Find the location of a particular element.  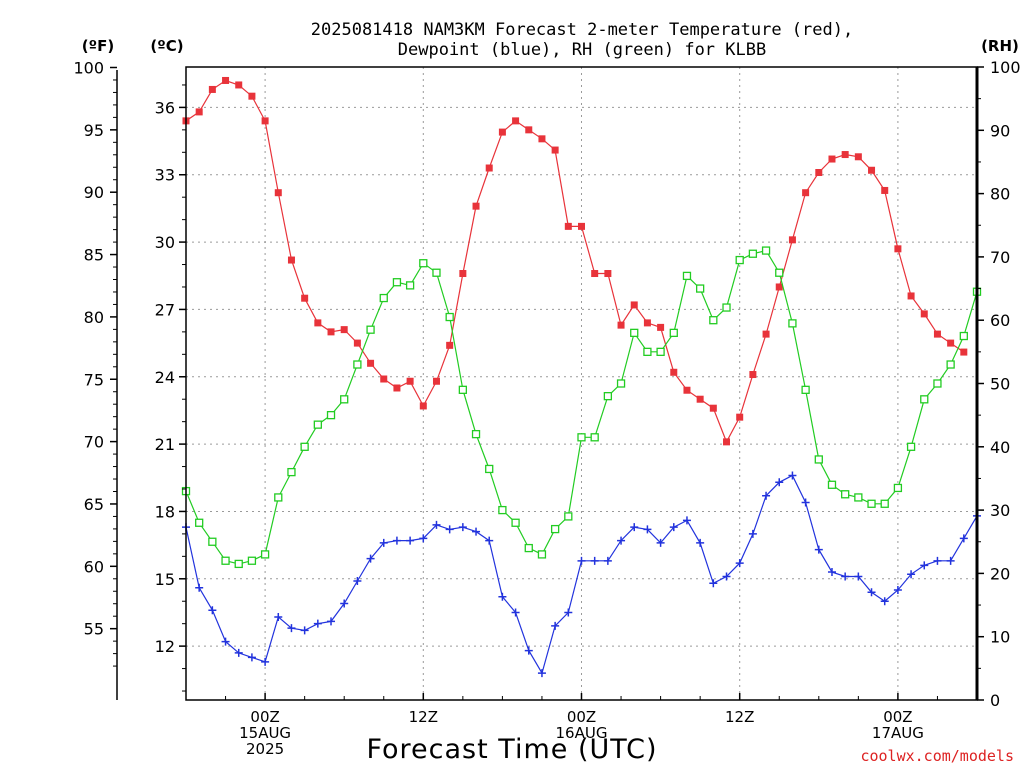

fahrenheit-tick-label: 75 is located at coordinates (94, 379).